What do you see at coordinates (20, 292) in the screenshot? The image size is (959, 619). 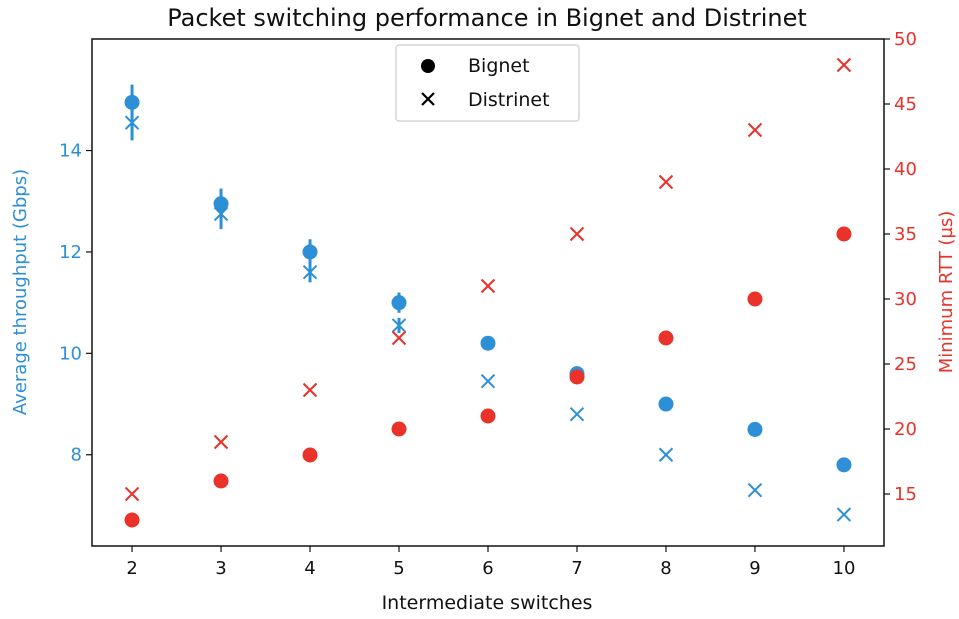 I see `y-axis-label: Average throughput (Gbps)` at bounding box center [20, 292].